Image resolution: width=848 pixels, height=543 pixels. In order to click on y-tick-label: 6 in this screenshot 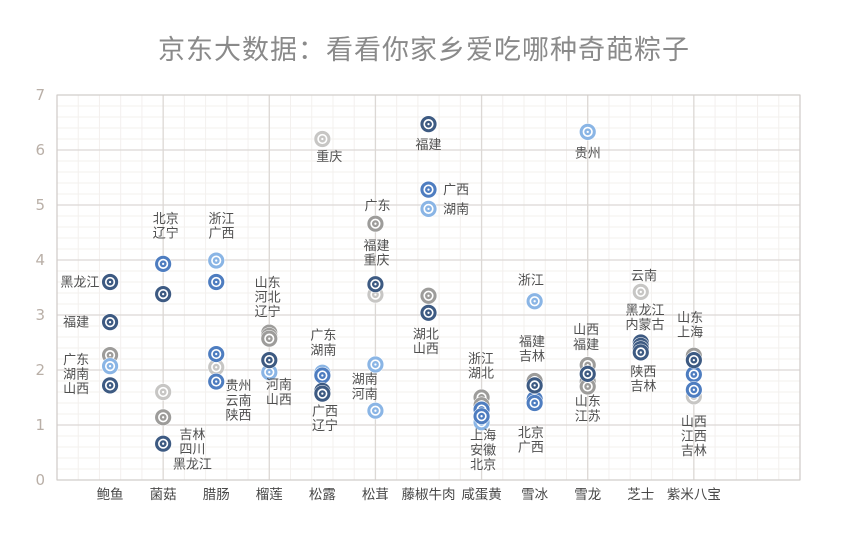, I will do `click(40, 150)`.